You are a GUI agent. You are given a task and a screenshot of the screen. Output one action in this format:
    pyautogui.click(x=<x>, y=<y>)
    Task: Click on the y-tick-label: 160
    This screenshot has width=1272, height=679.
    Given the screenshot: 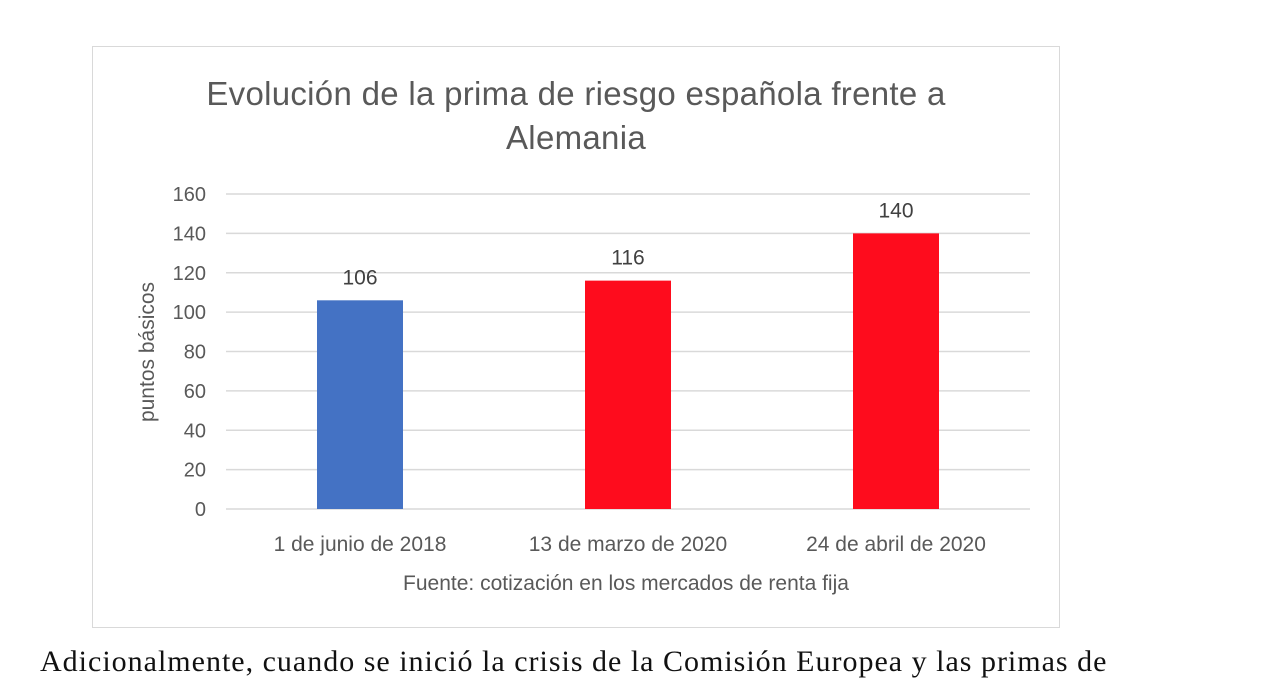 What is the action you would take?
    pyautogui.click(x=189, y=195)
    